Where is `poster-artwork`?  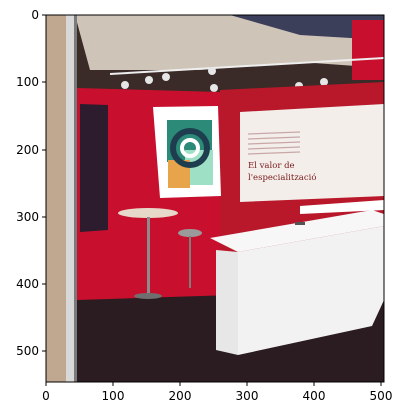
poster-artwork is located at coordinates (190, 154).